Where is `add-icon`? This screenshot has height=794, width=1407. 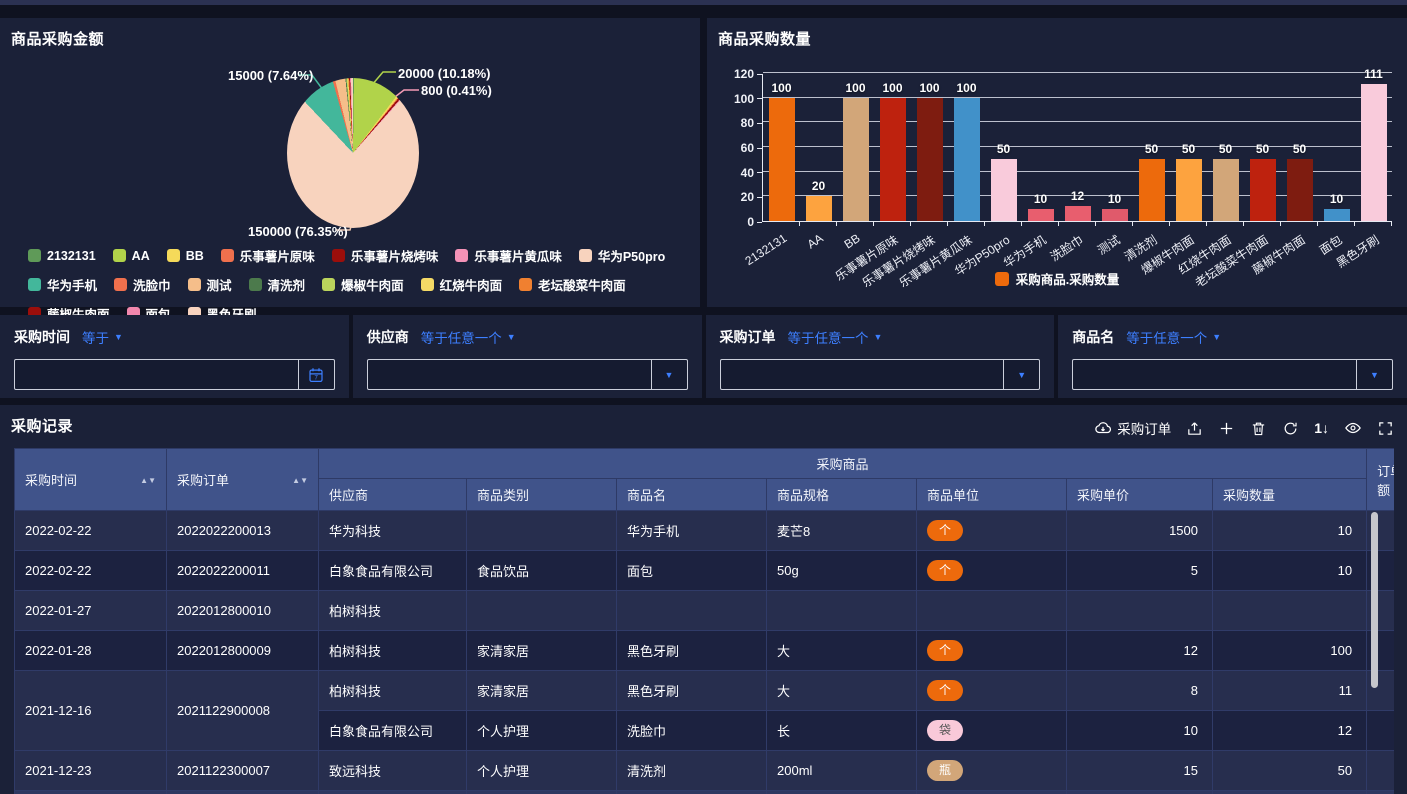
add-icon is located at coordinates (1226, 428).